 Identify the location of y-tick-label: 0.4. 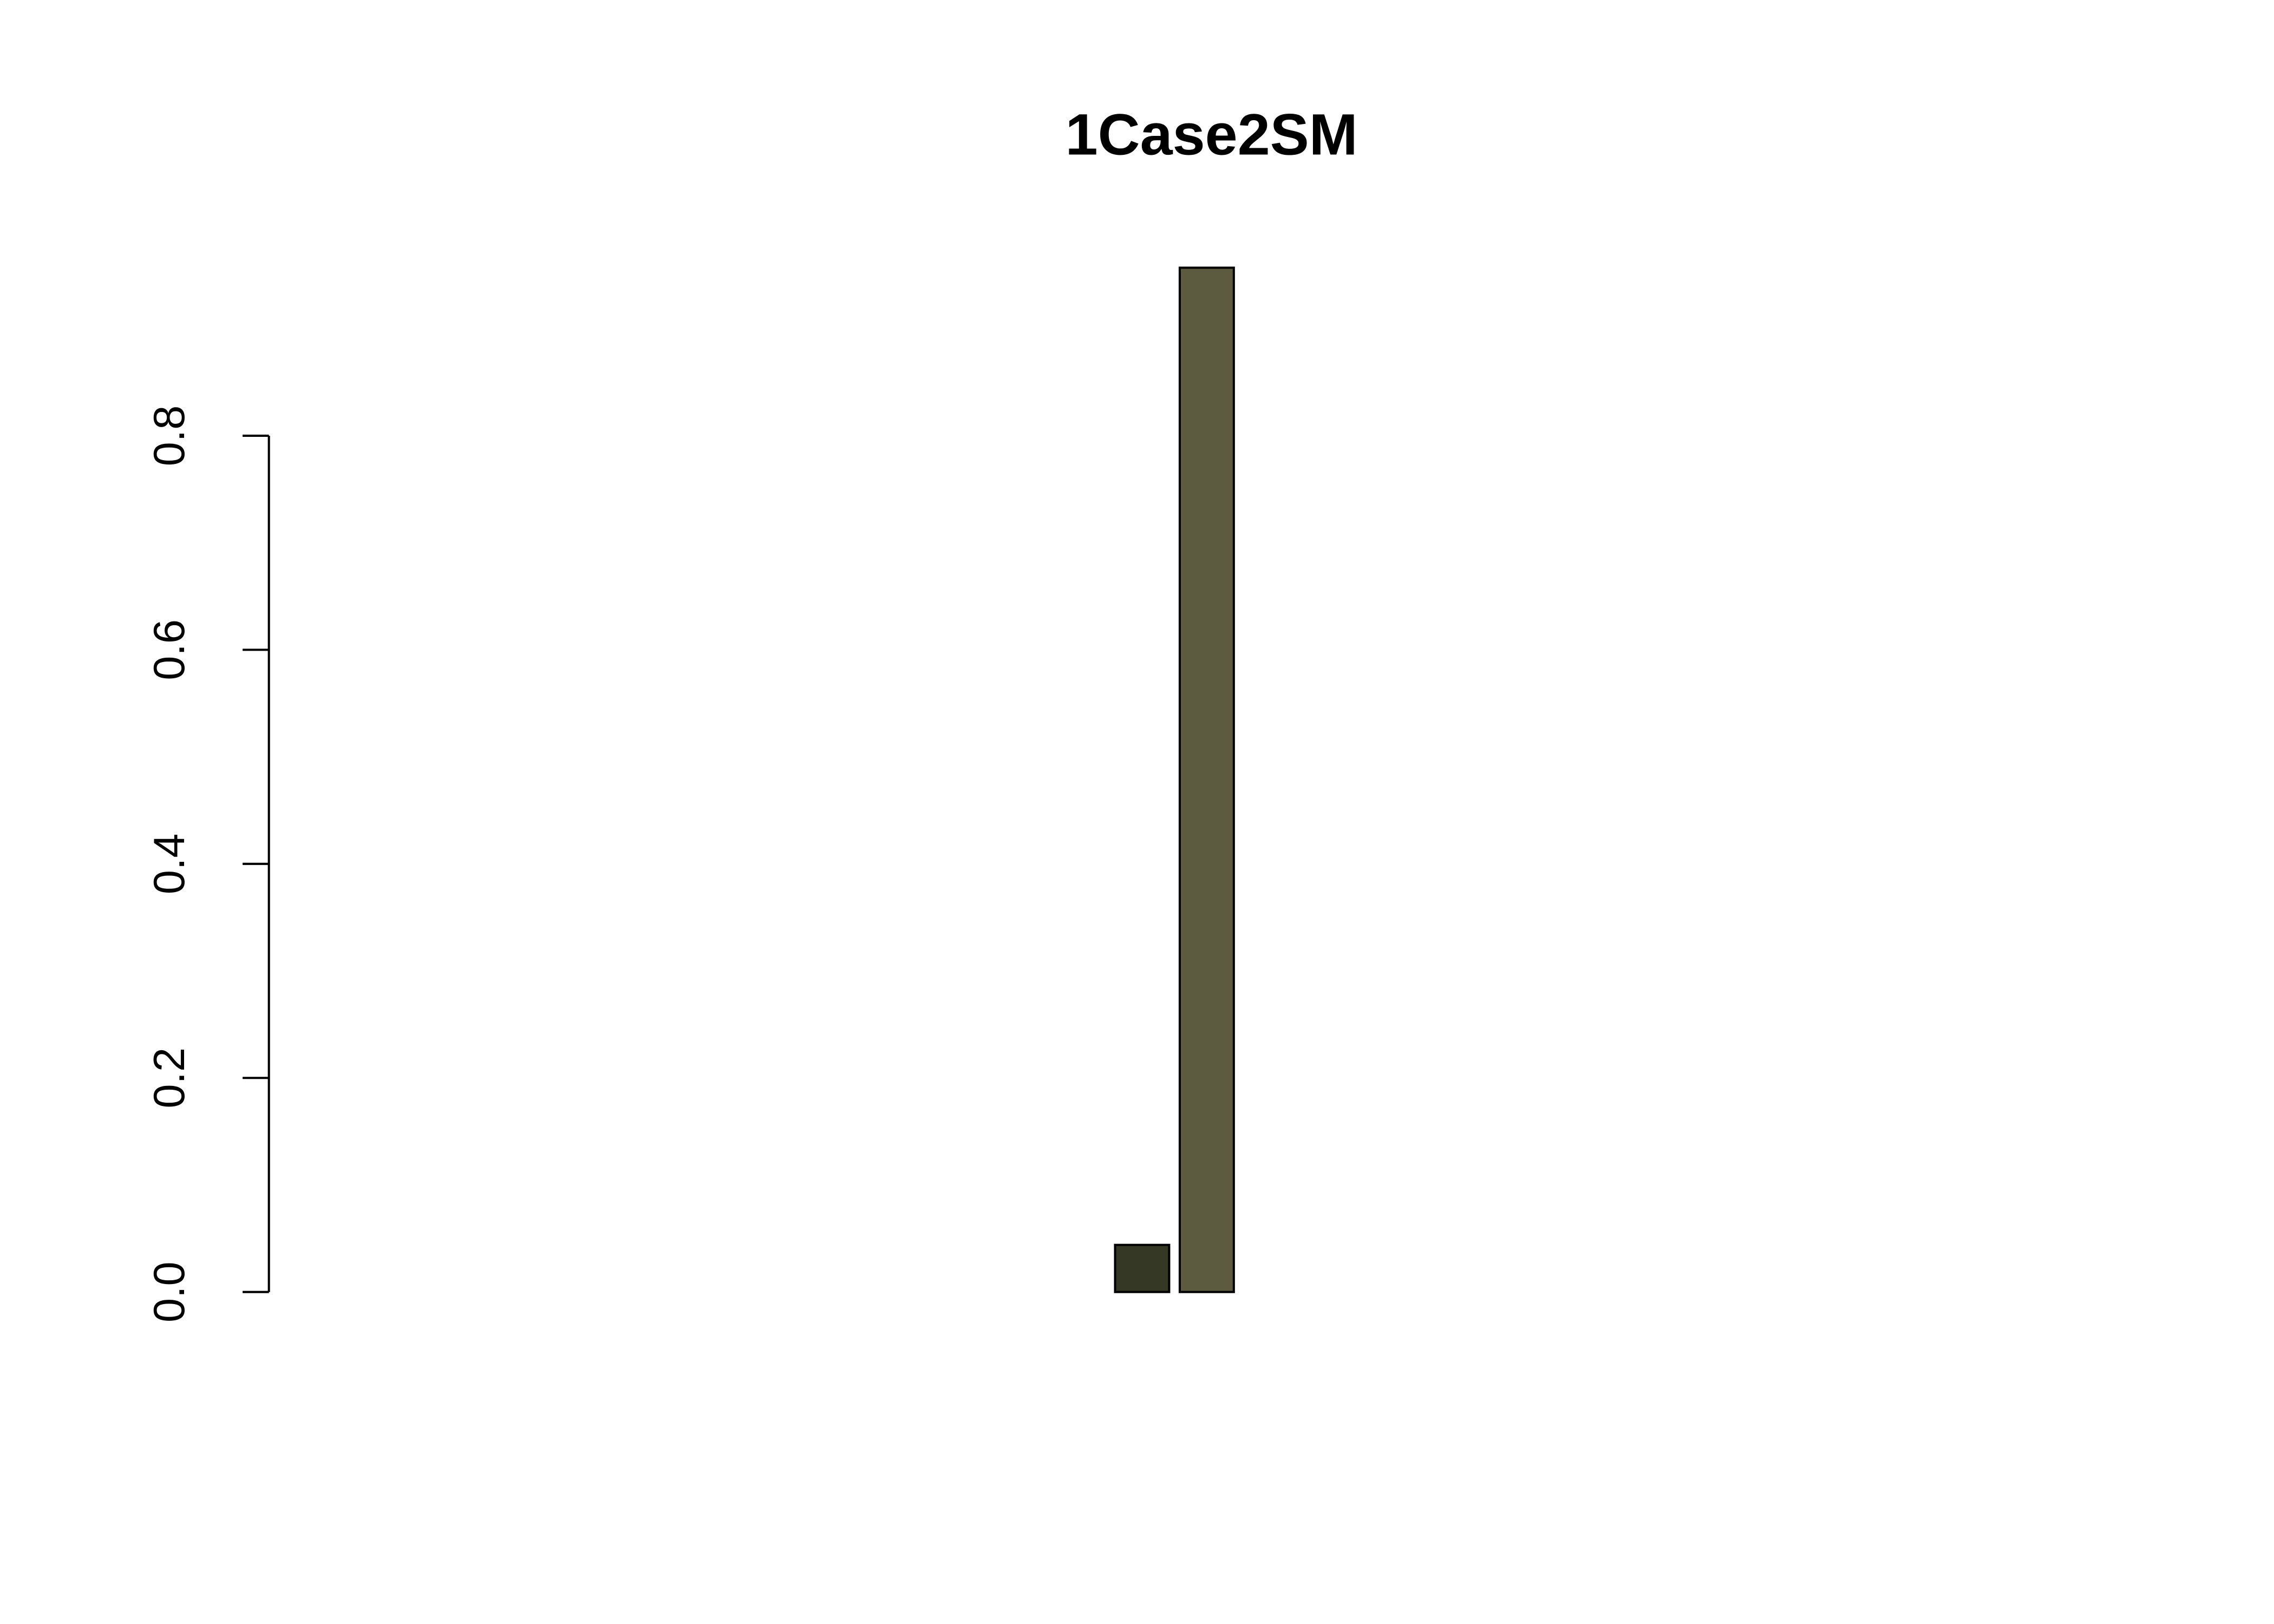
(170, 865).